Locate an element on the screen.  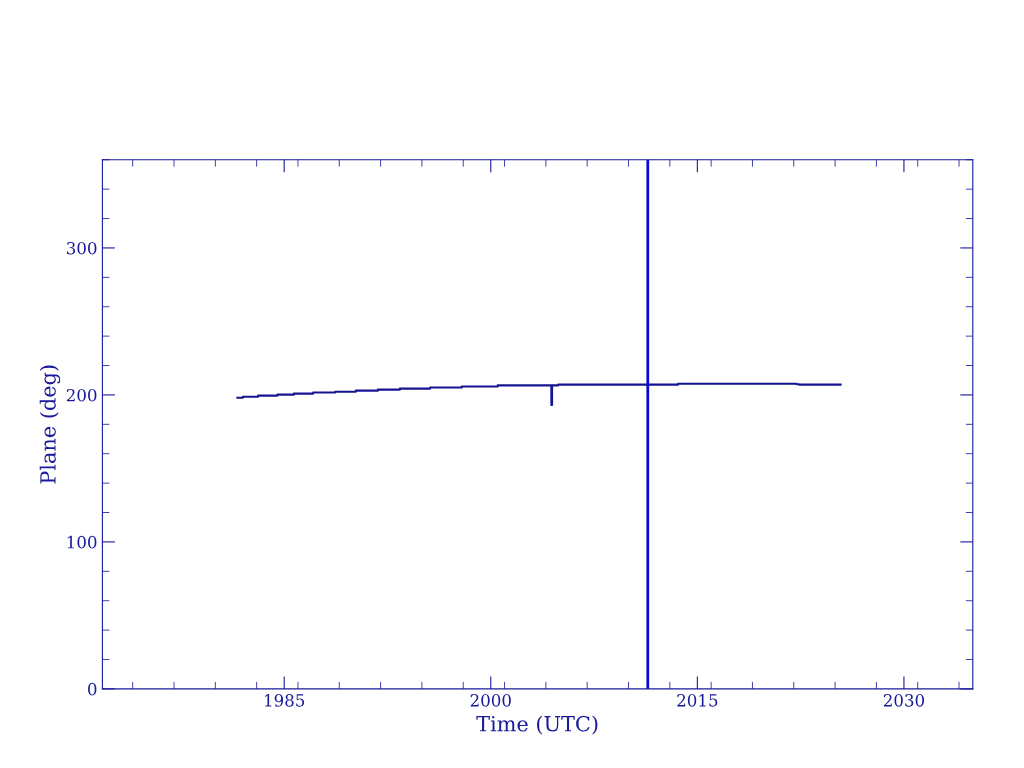
x-tick-label: 2030 is located at coordinates (904, 700).